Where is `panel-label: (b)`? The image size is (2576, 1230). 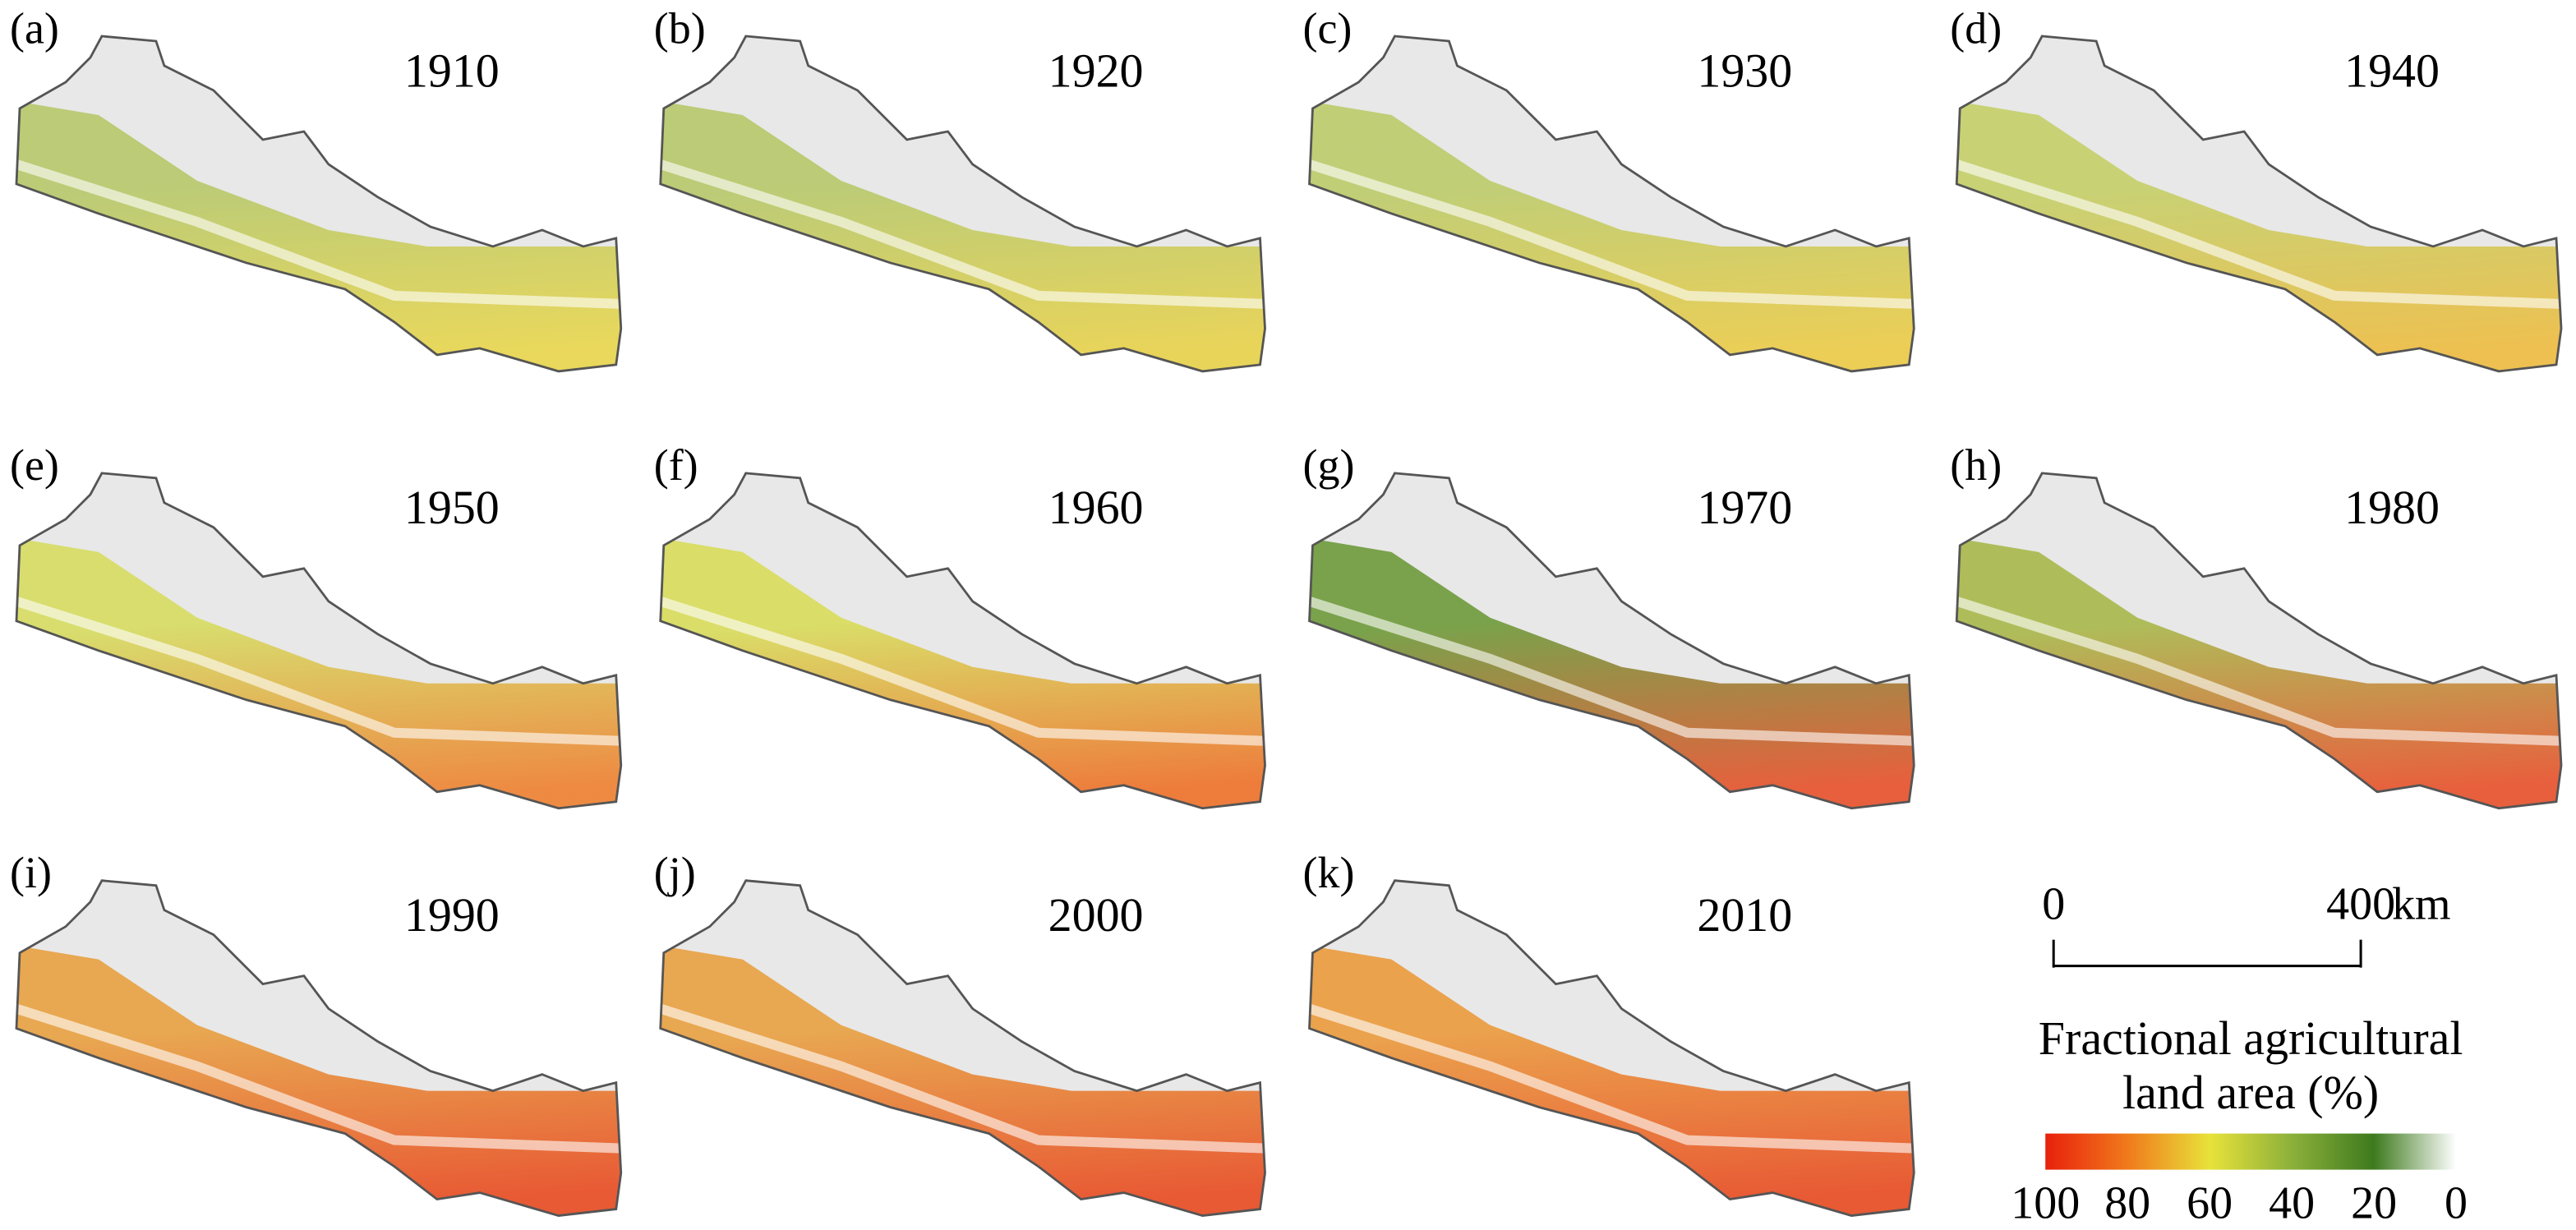 panel-label: (b) is located at coordinates (680, 28).